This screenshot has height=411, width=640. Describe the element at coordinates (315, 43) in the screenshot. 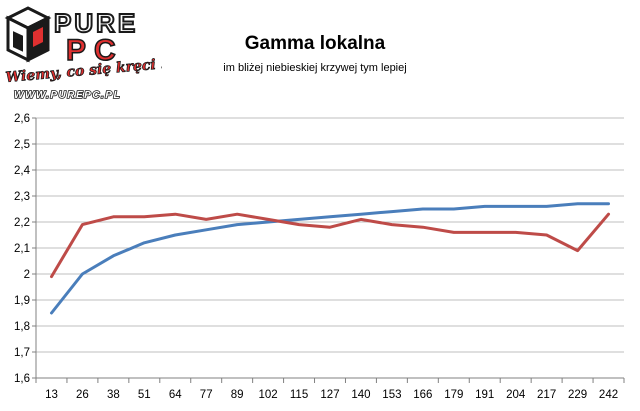

I see `chart-title: Gamma lokalna` at that location.